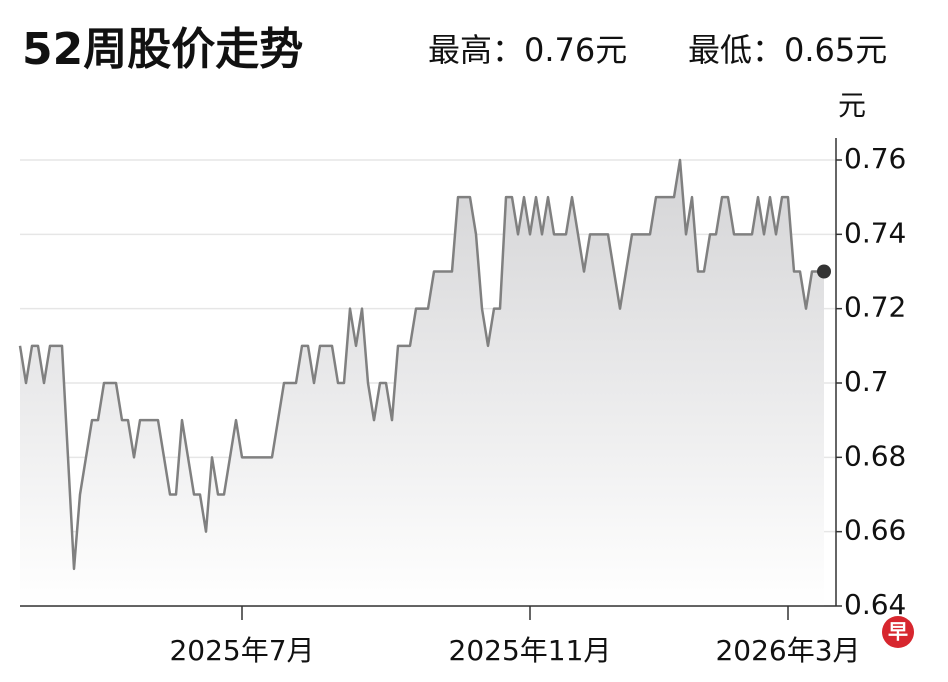 This screenshot has height=682, width=948. I want to click on low-label: 最低：0.65元, so click(787, 50).